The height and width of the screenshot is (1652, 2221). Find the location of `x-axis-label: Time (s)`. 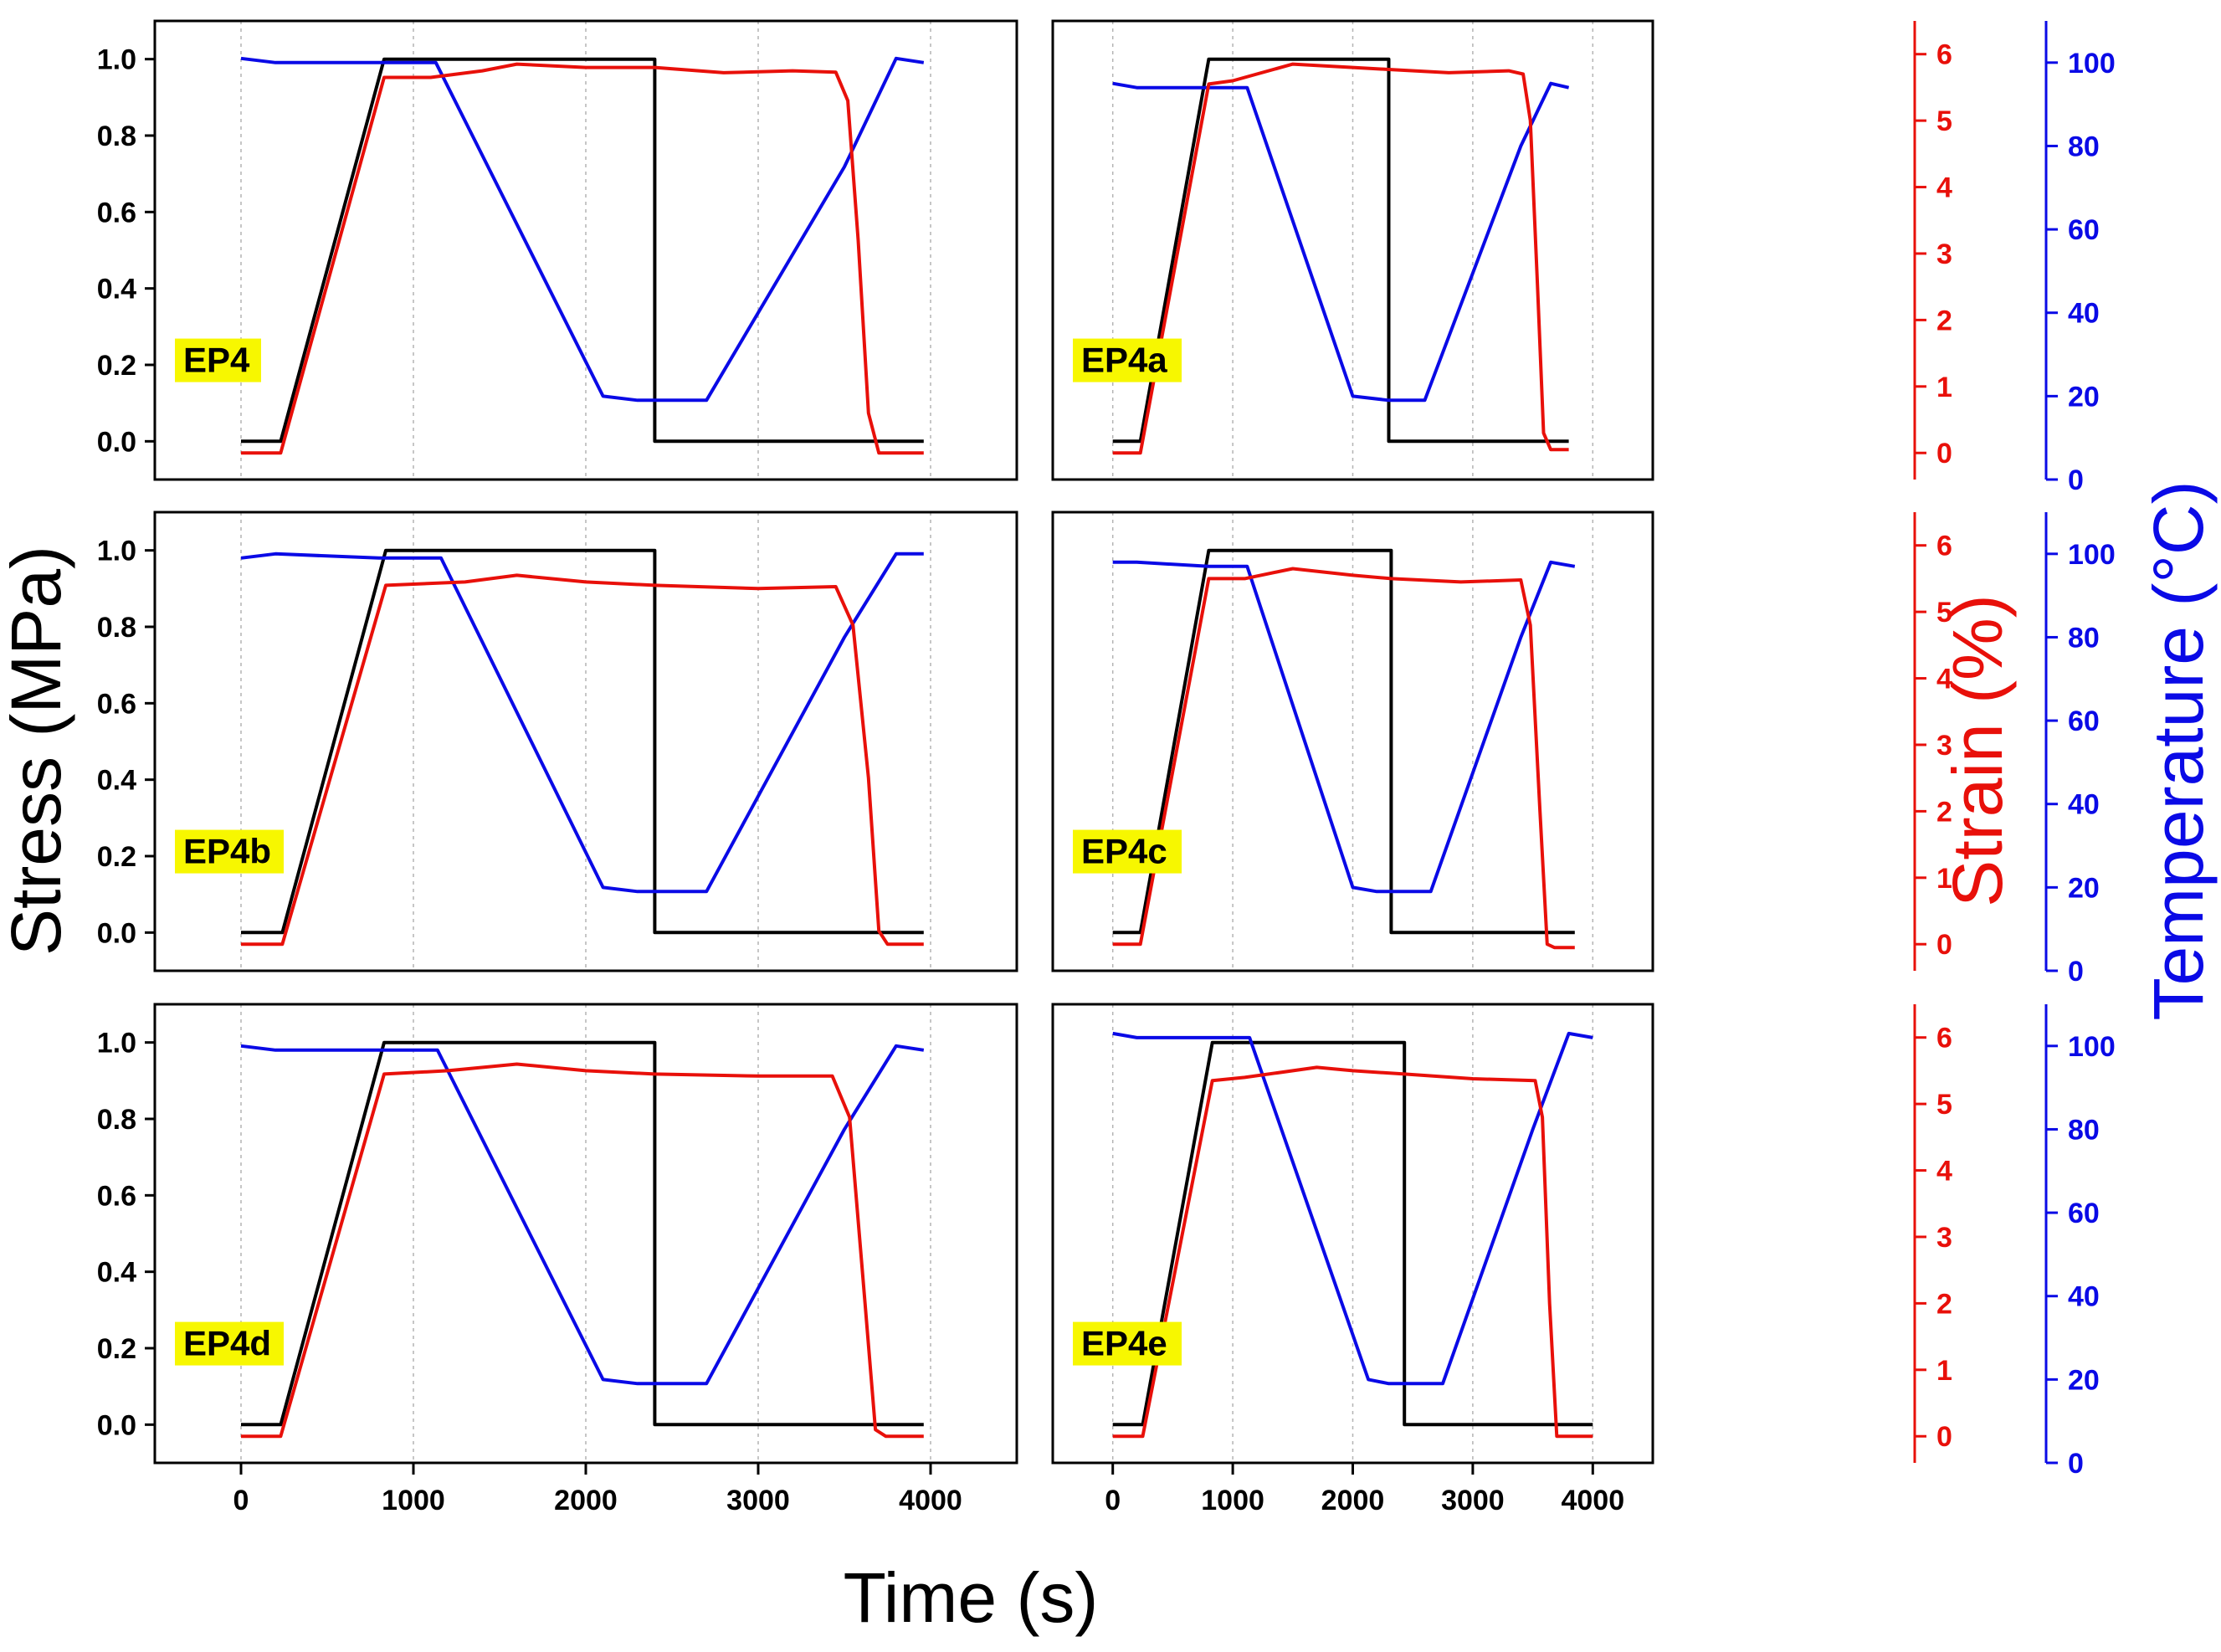

x-axis-label: Time (s) is located at coordinates (971, 1597).